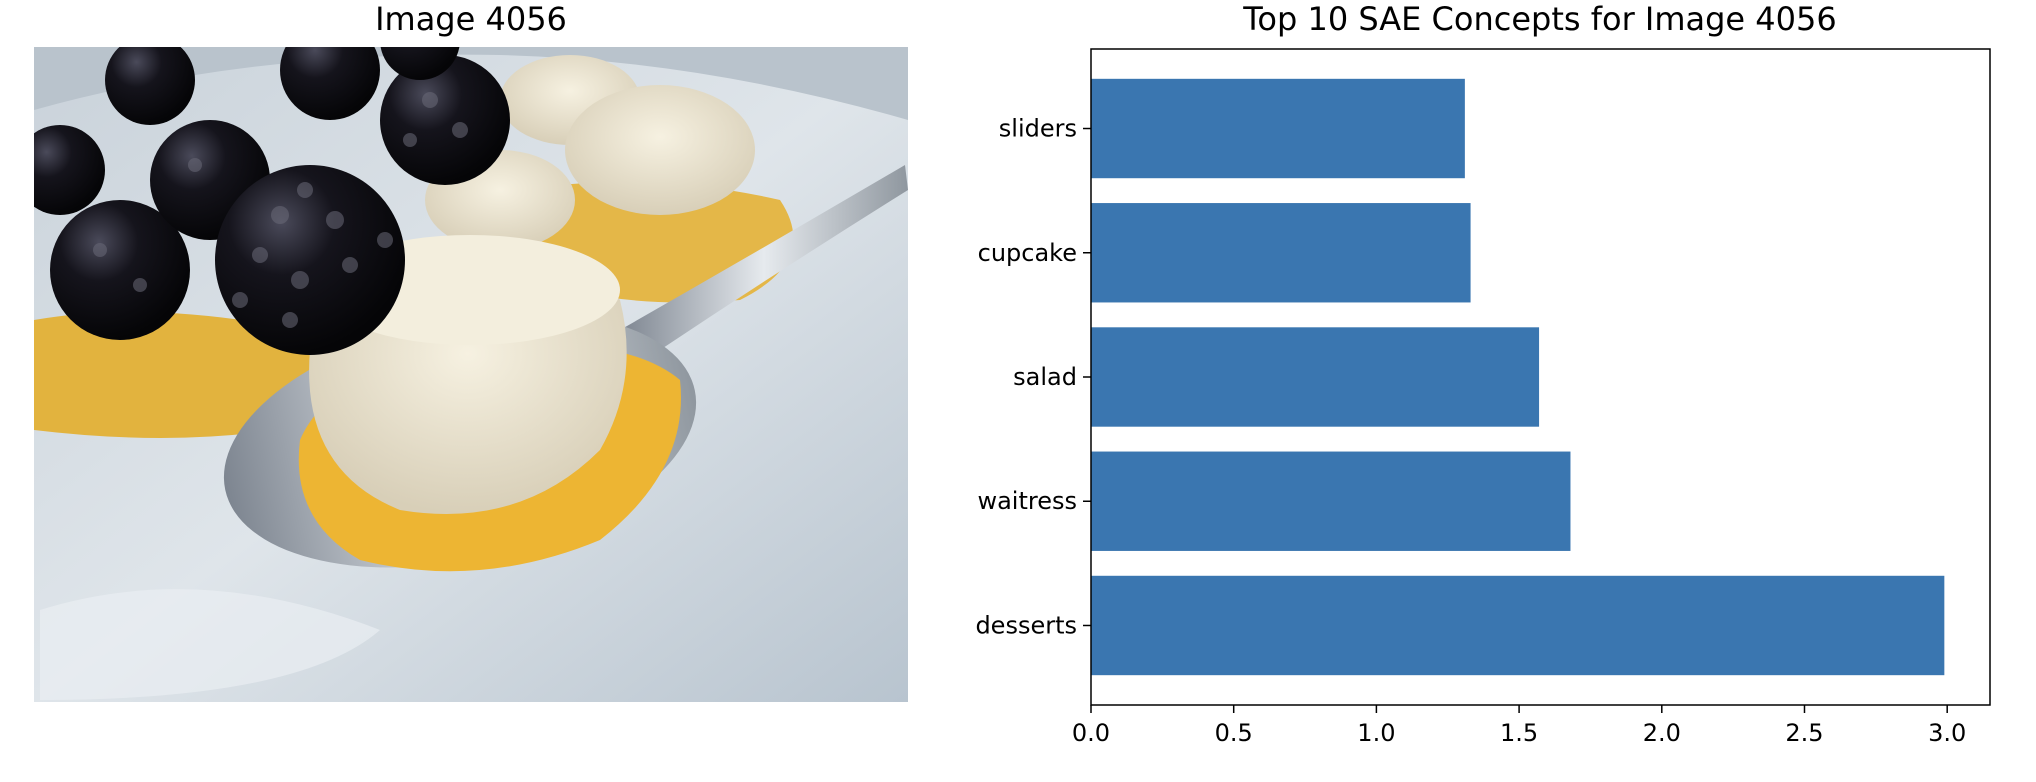  What do you see at coordinates (1519, 733) in the screenshot?
I see `x-tick-label: 1.5` at bounding box center [1519, 733].